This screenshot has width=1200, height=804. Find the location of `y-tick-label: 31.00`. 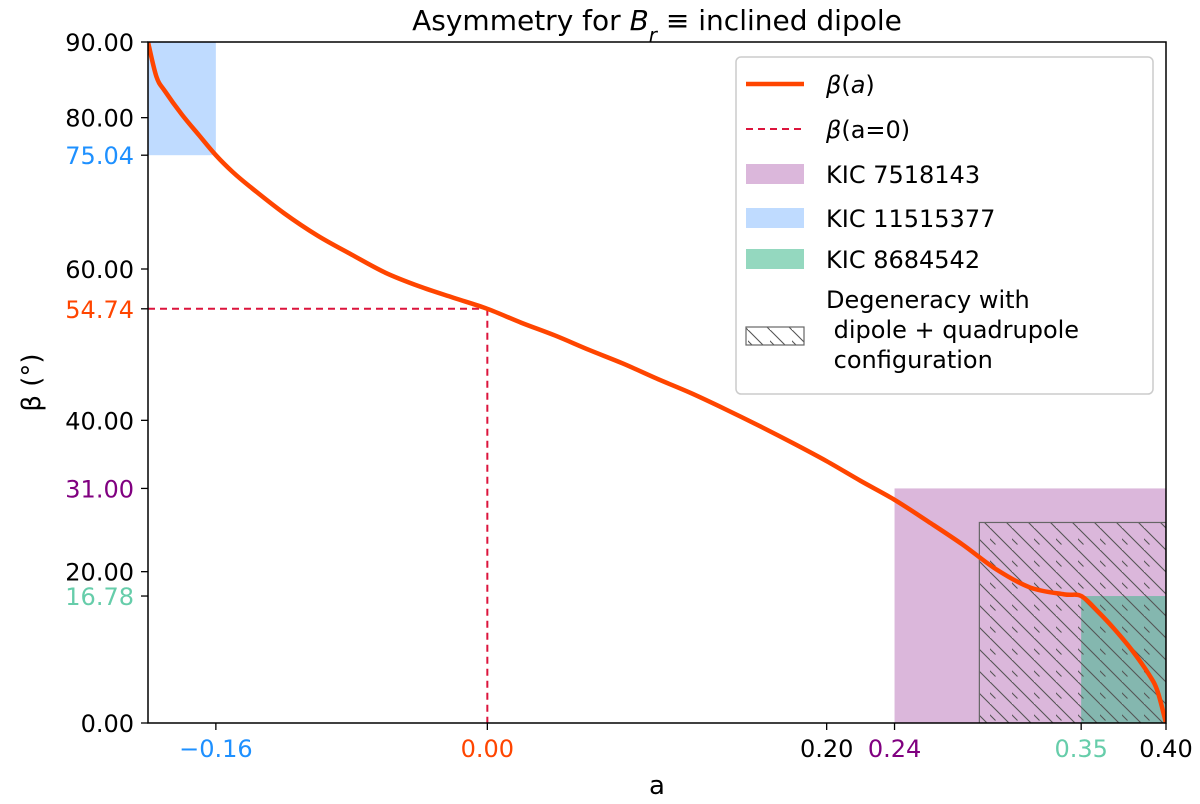

y-tick-label: 31.00 is located at coordinates (99, 489).